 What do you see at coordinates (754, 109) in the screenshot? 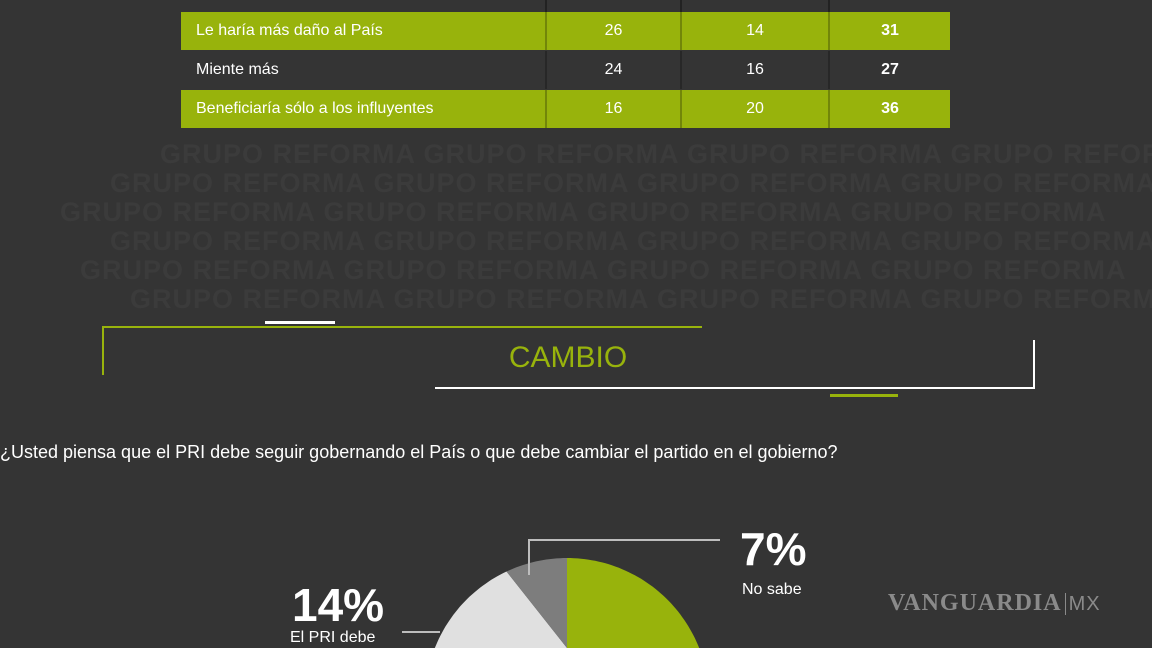
I see `row-value: 20` at bounding box center [754, 109].